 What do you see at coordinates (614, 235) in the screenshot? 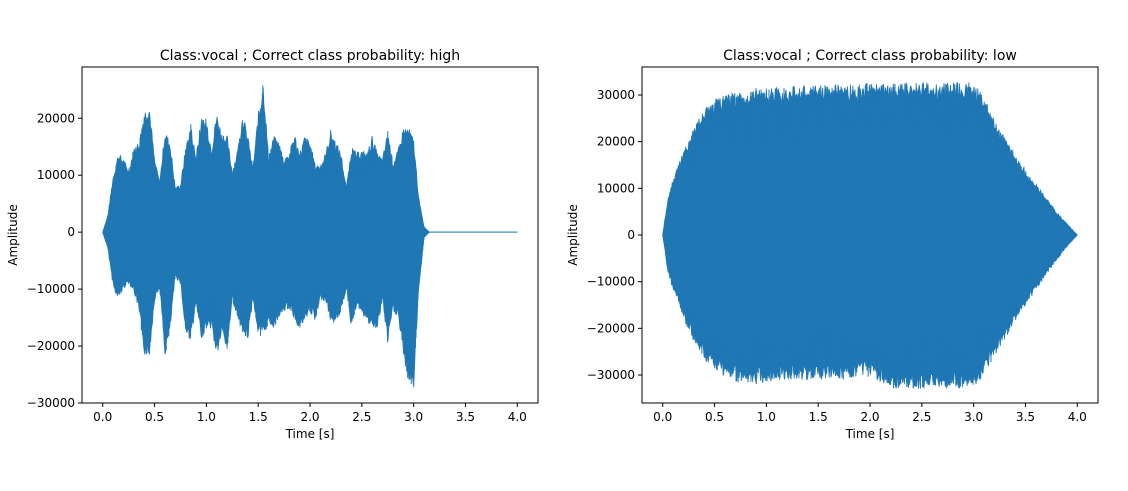
I see `y-axis-ticks: −30000 −20000 −10000 0 10000 20000 30000` at bounding box center [614, 235].